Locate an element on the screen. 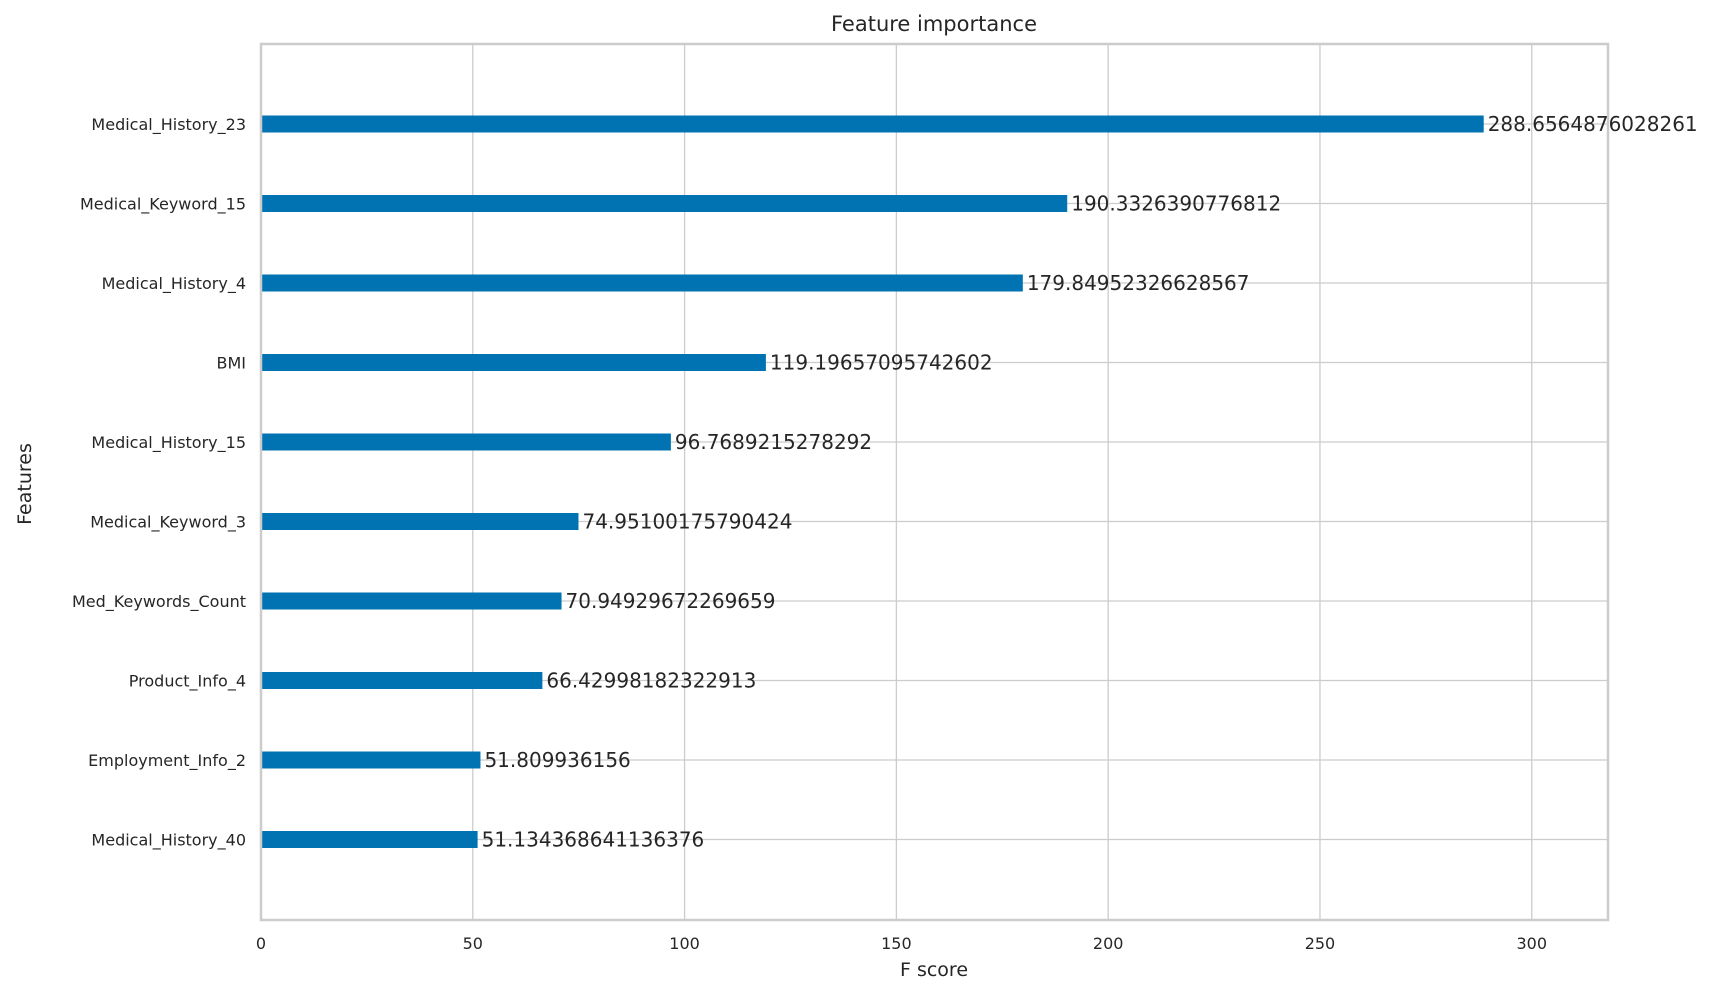 The width and height of the screenshot is (1715, 989). data-label: 190.3326390776812 is located at coordinates (1176, 204).